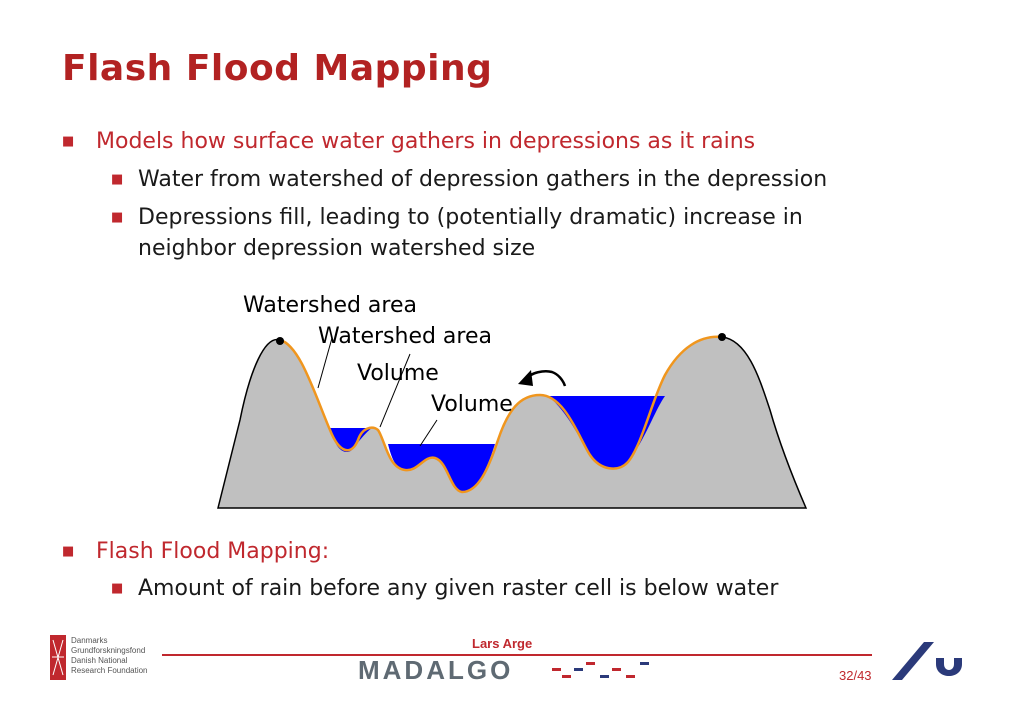 Image resolution: width=1023 pixels, height=708 pixels. I want to click on bullet-text: neighbor depression watershed size, so click(337, 248).